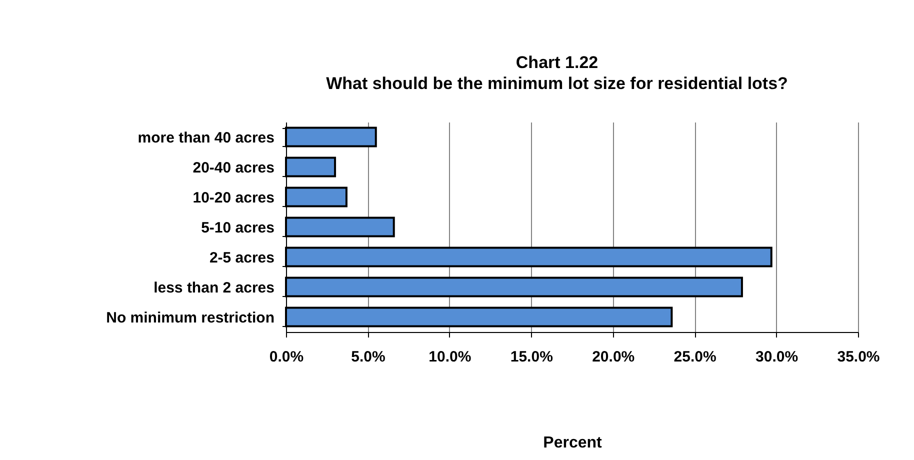  What do you see at coordinates (233, 198) in the screenshot?
I see `y-tick-label: 10-20 acres` at bounding box center [233, 198].